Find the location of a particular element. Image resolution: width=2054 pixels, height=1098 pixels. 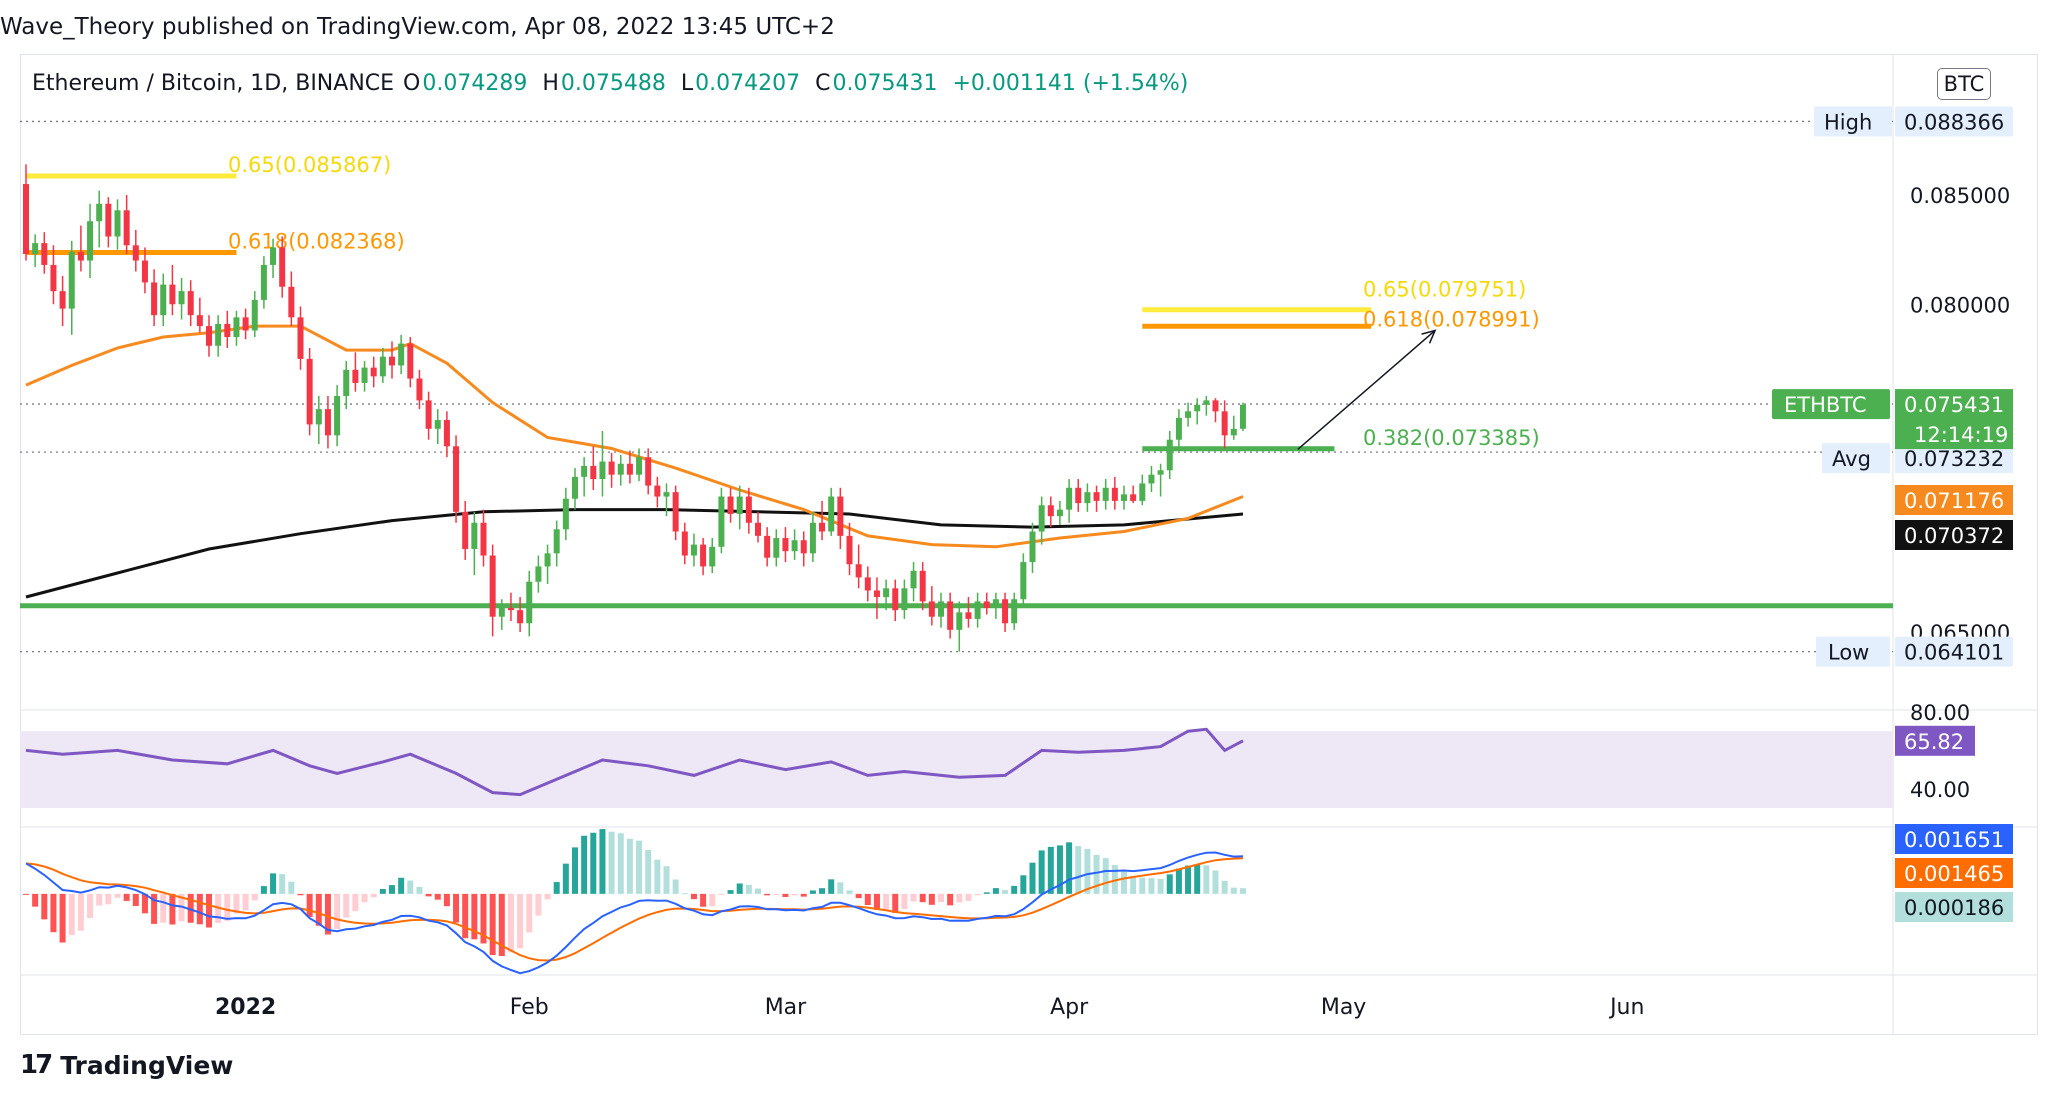

ema-chip is located at coordinates (1954, 500).